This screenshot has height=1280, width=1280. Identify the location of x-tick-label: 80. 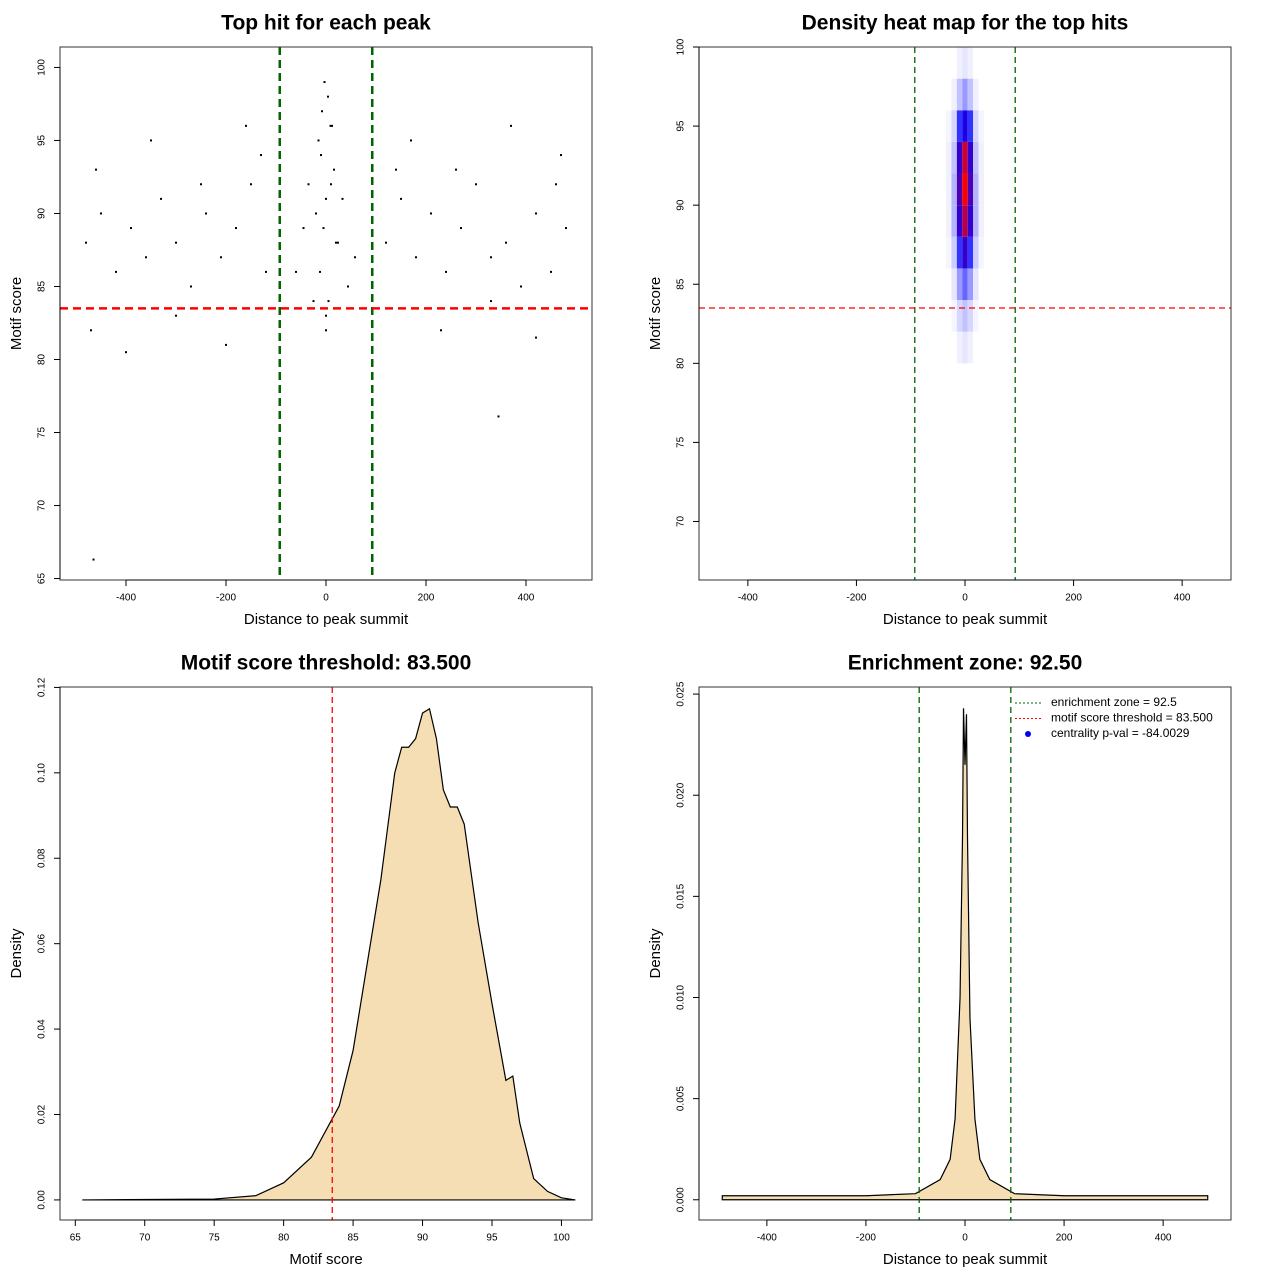
(284, 1238).